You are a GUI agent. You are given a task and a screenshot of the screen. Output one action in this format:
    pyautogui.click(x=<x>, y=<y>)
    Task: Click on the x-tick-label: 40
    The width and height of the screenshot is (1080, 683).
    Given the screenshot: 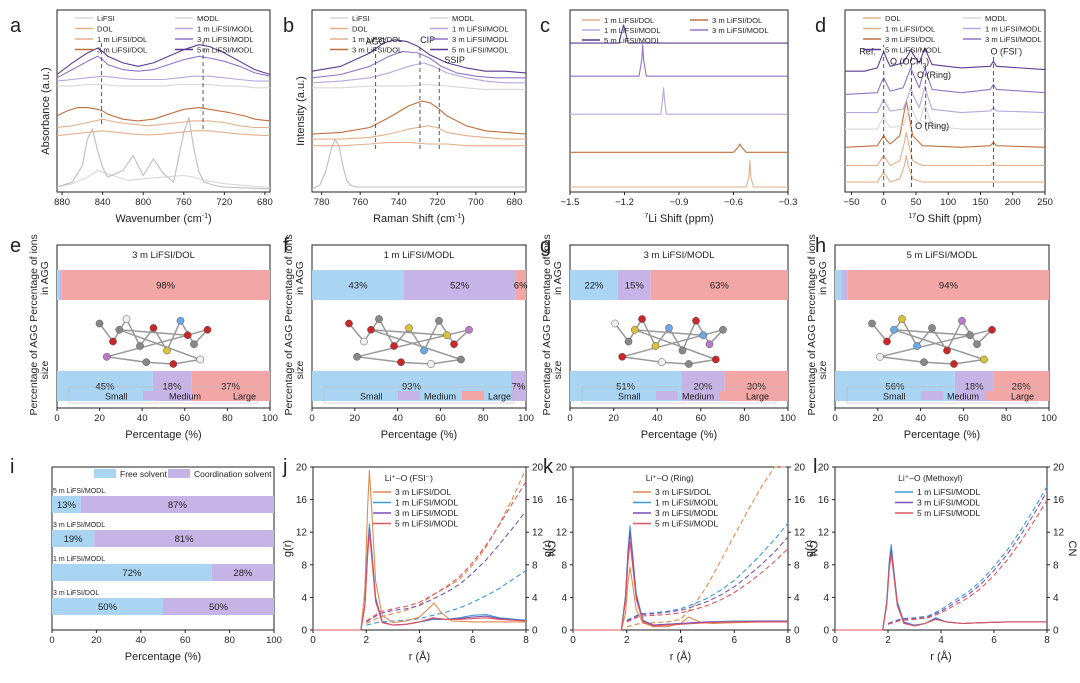 What is the action you would take?
    pyautogui.click(x=141, y=640)
    